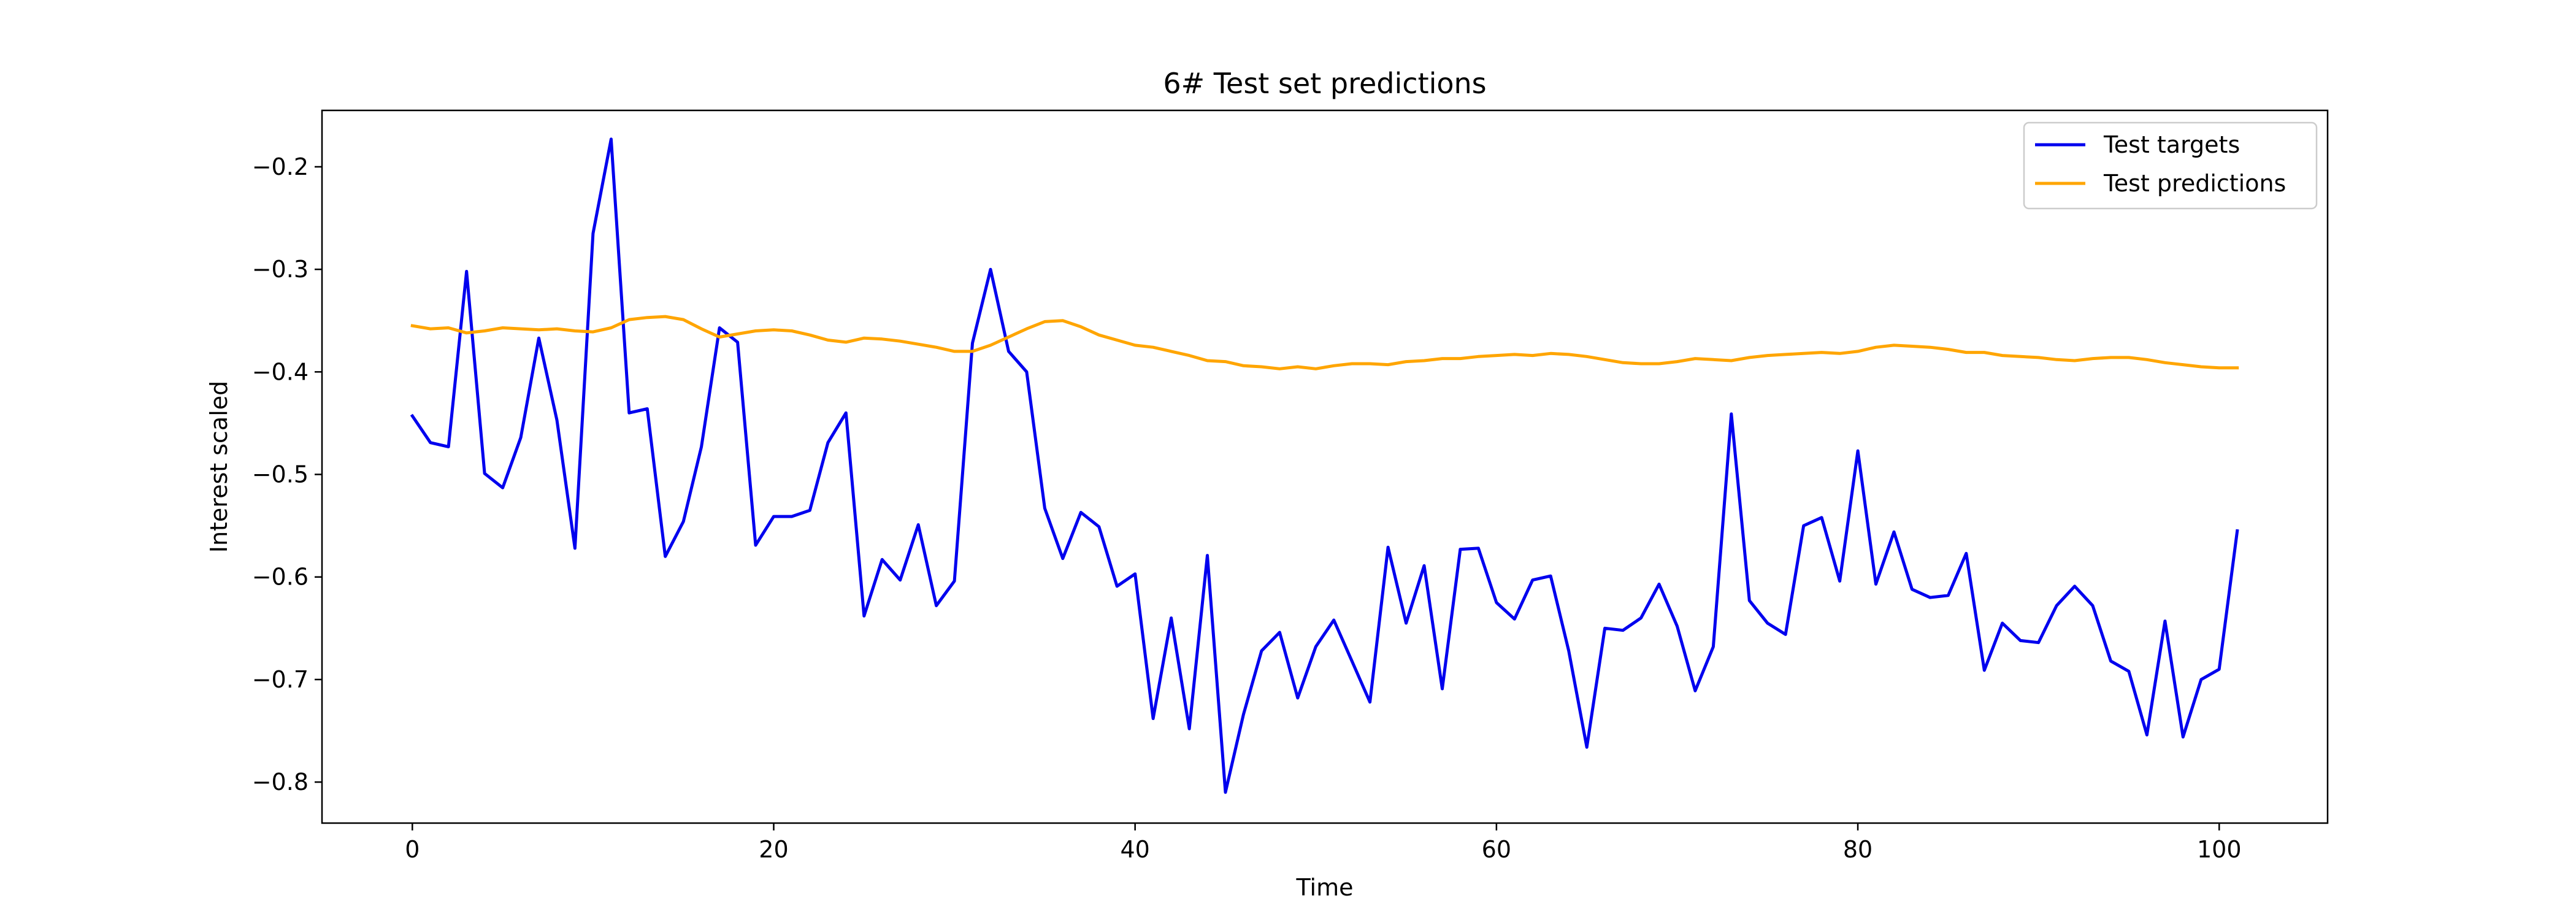 The image size is (2576, 920). I want to click on y-tick-label: −0.7, so click(280, 679).